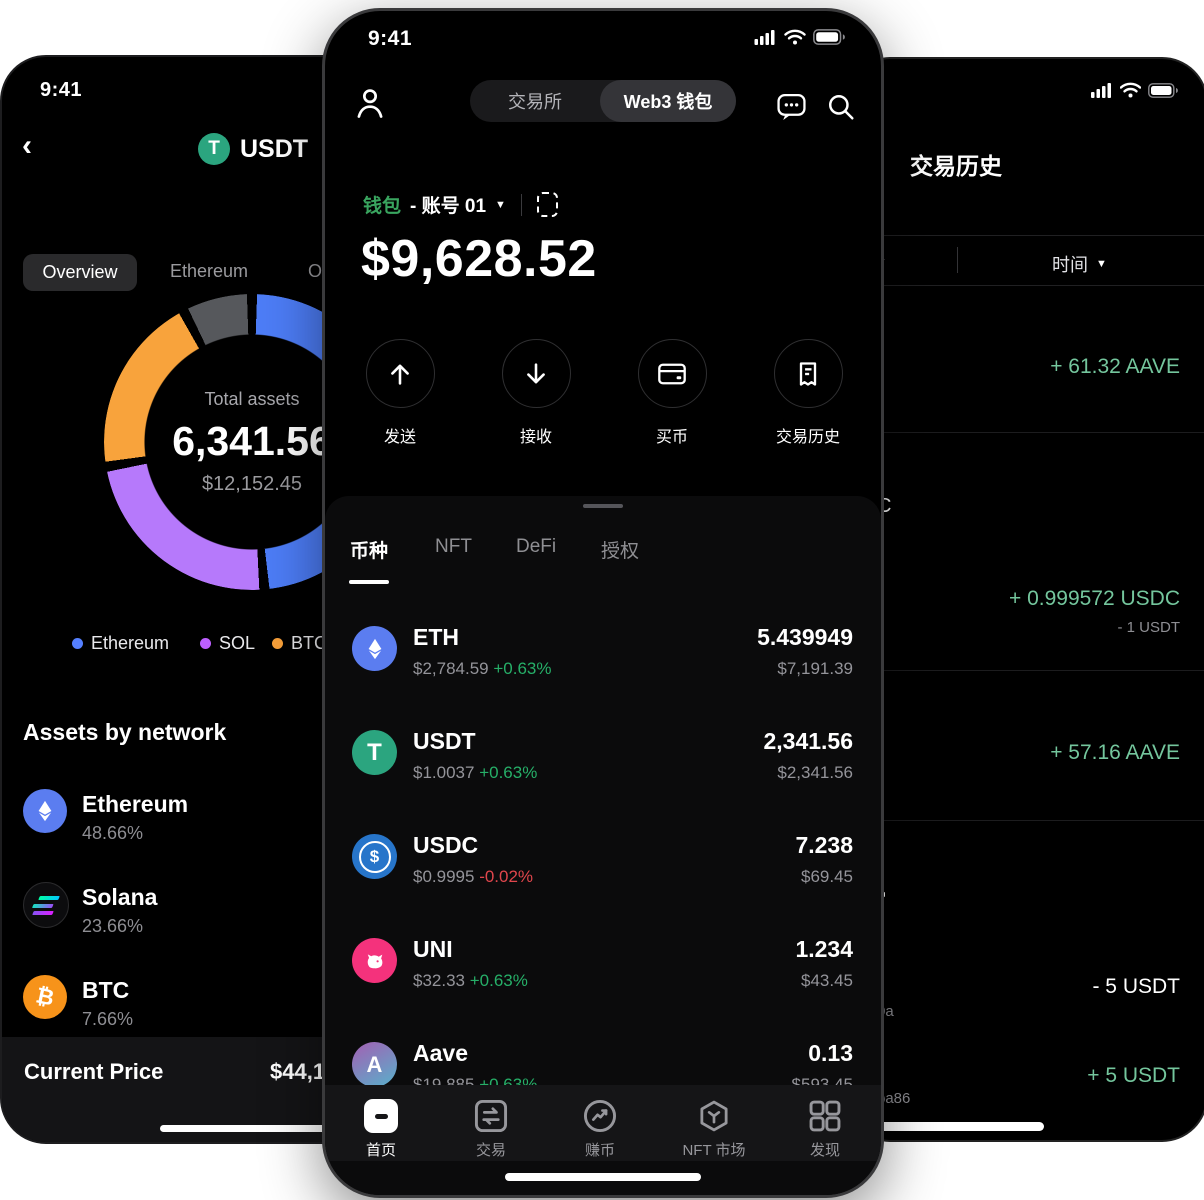  Describe the element at coordinates (536, 372) in the screenshot. I see `arrow-down-icon` at that location.